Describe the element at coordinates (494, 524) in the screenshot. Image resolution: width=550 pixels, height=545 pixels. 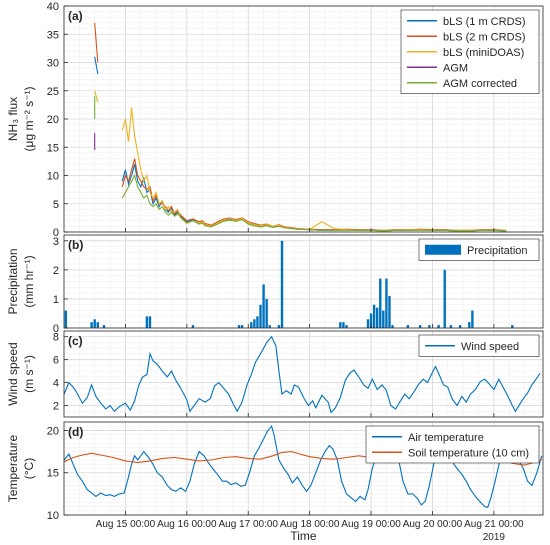
I see `x-tick-label: Aug 21 00:00` at that location.